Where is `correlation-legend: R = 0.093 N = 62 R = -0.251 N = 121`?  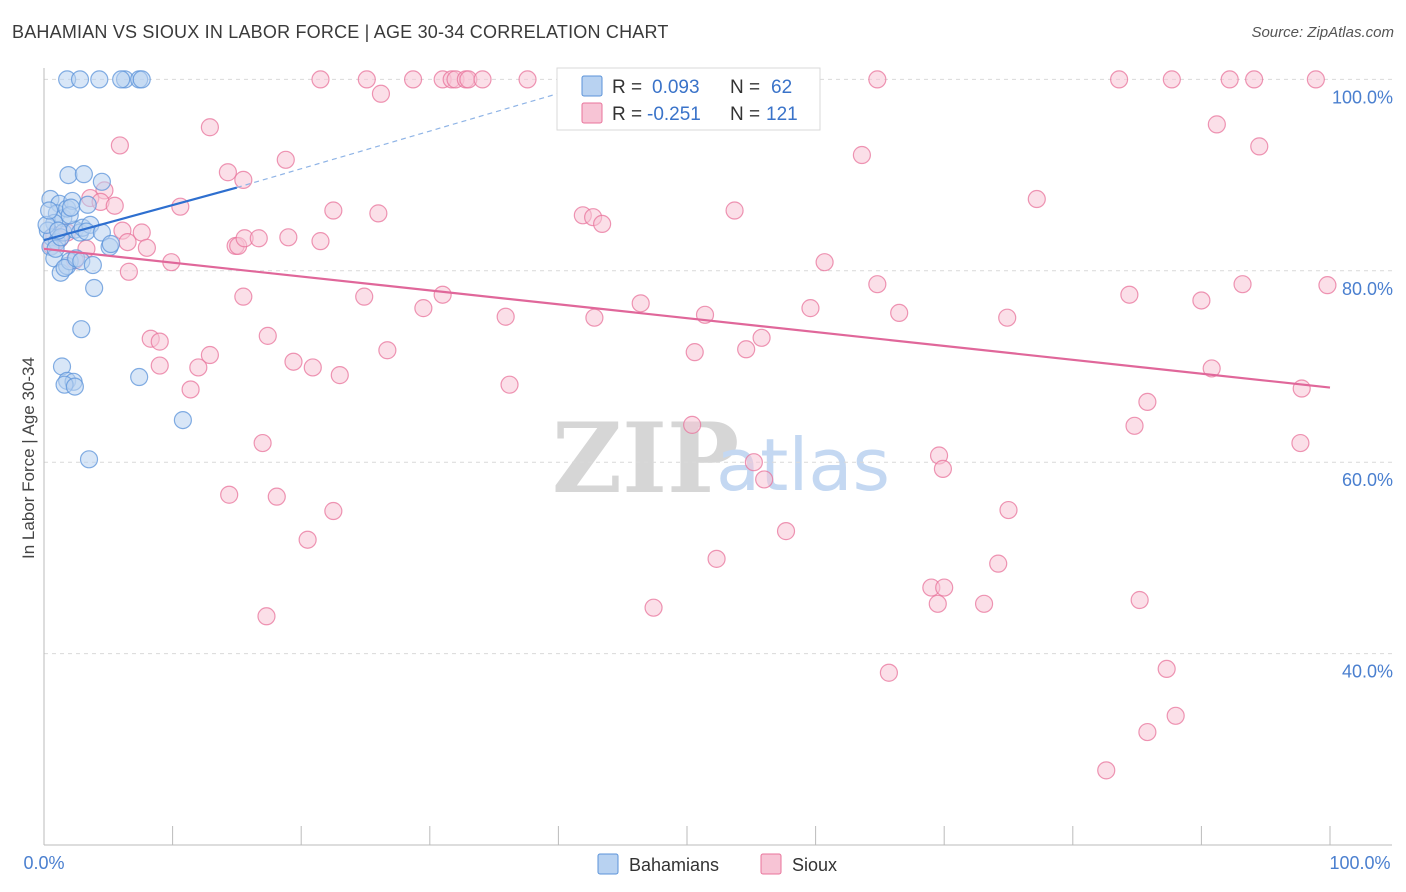
correlation-legend: R = 0.093 N = 62 R = -0.251 N = 121 is located at coordinates (688, 99).